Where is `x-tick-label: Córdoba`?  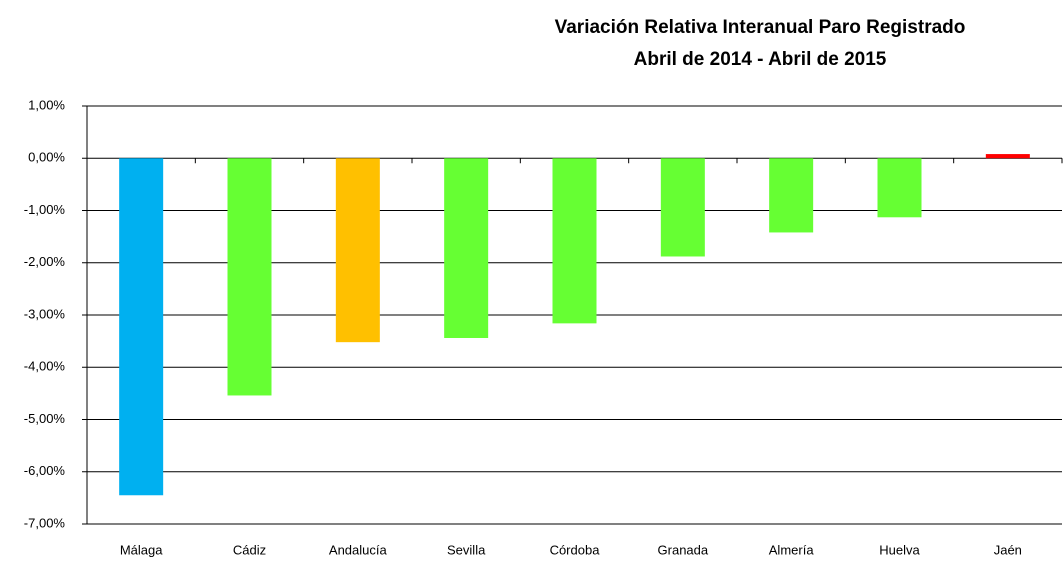 x-tick-label: Córdoba is located at coordinates (575, 549).